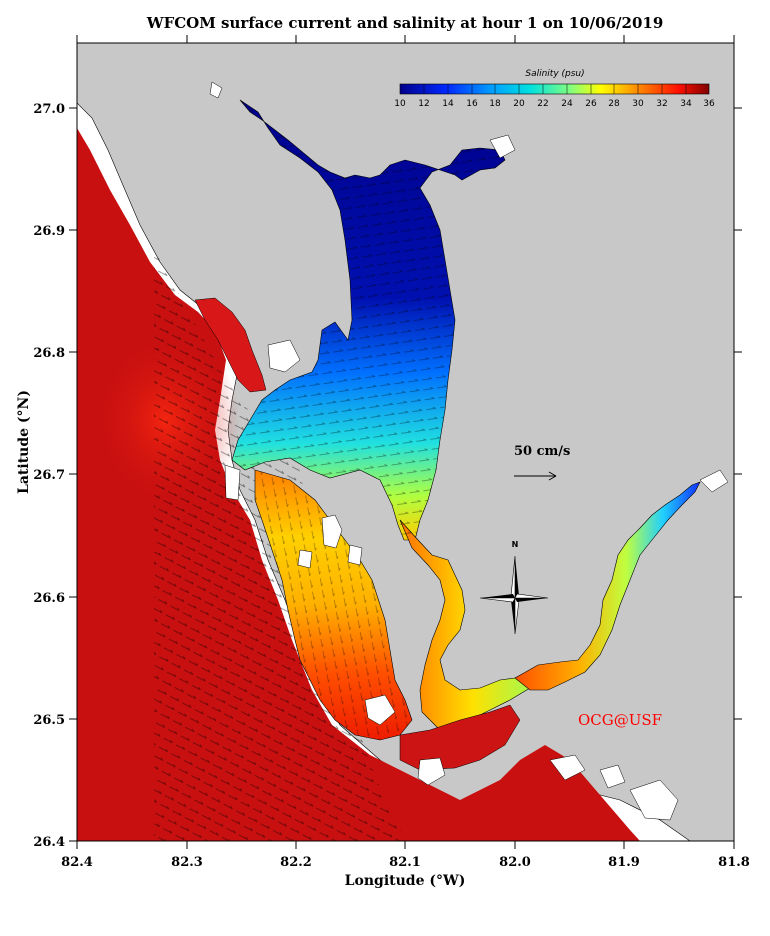 Image resolution: width=770 pixels, height=936 pixels. Describe the element at coordinates (542, 104) in the screenshot. I see `colorbar-label-22: 22` at that location.